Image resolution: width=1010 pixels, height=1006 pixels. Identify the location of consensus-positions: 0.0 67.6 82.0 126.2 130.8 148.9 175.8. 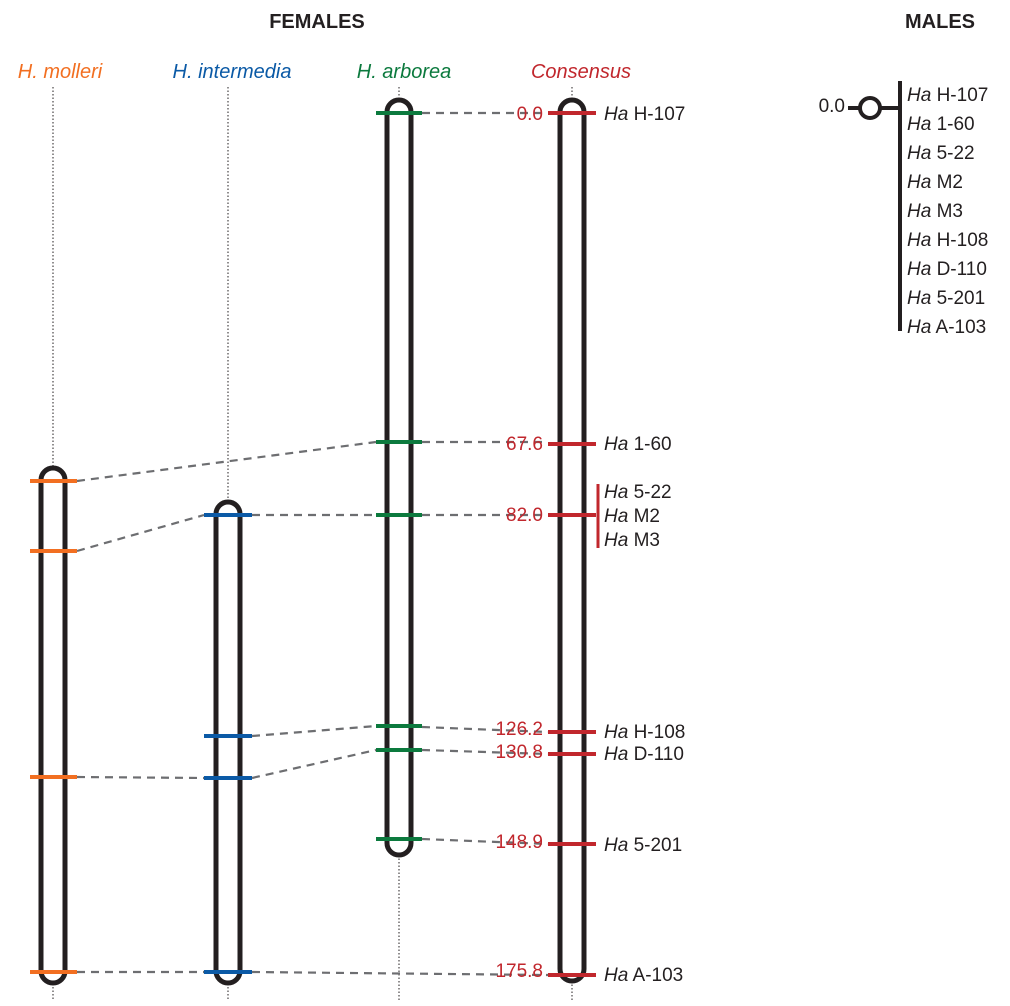
(519, 543).